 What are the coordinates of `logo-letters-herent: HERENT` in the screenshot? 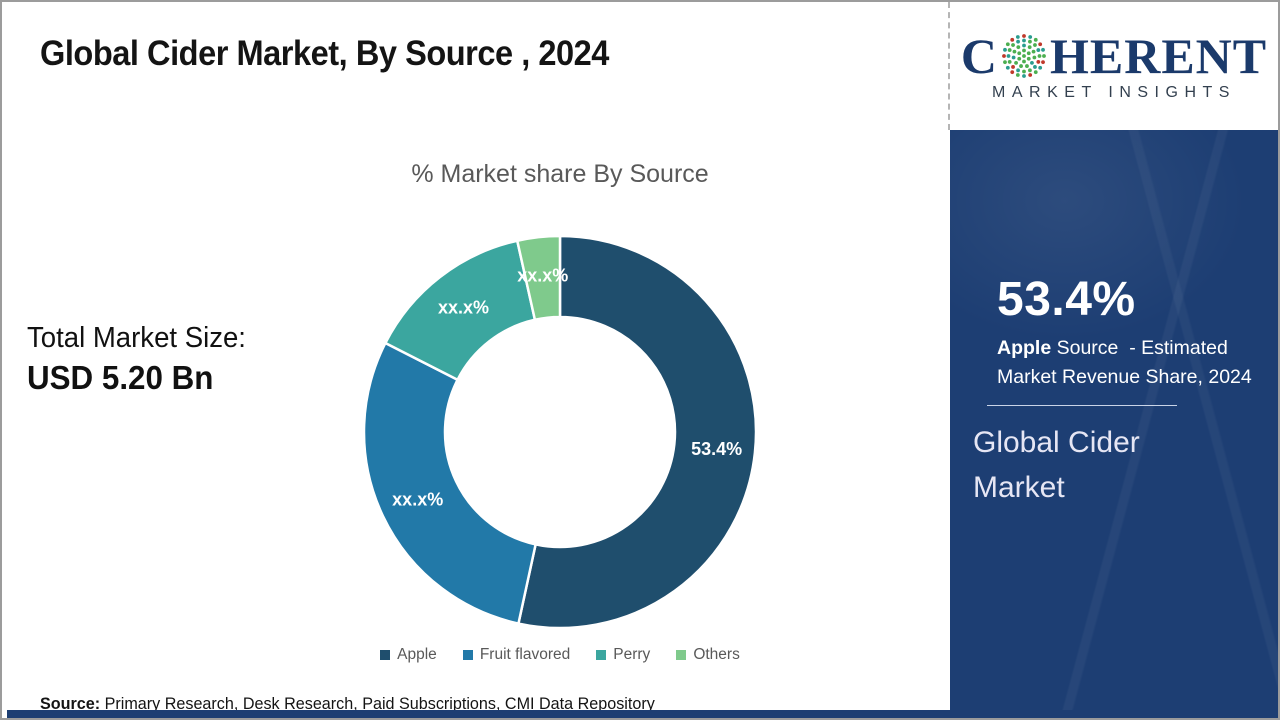 It's located at (1158, 55).